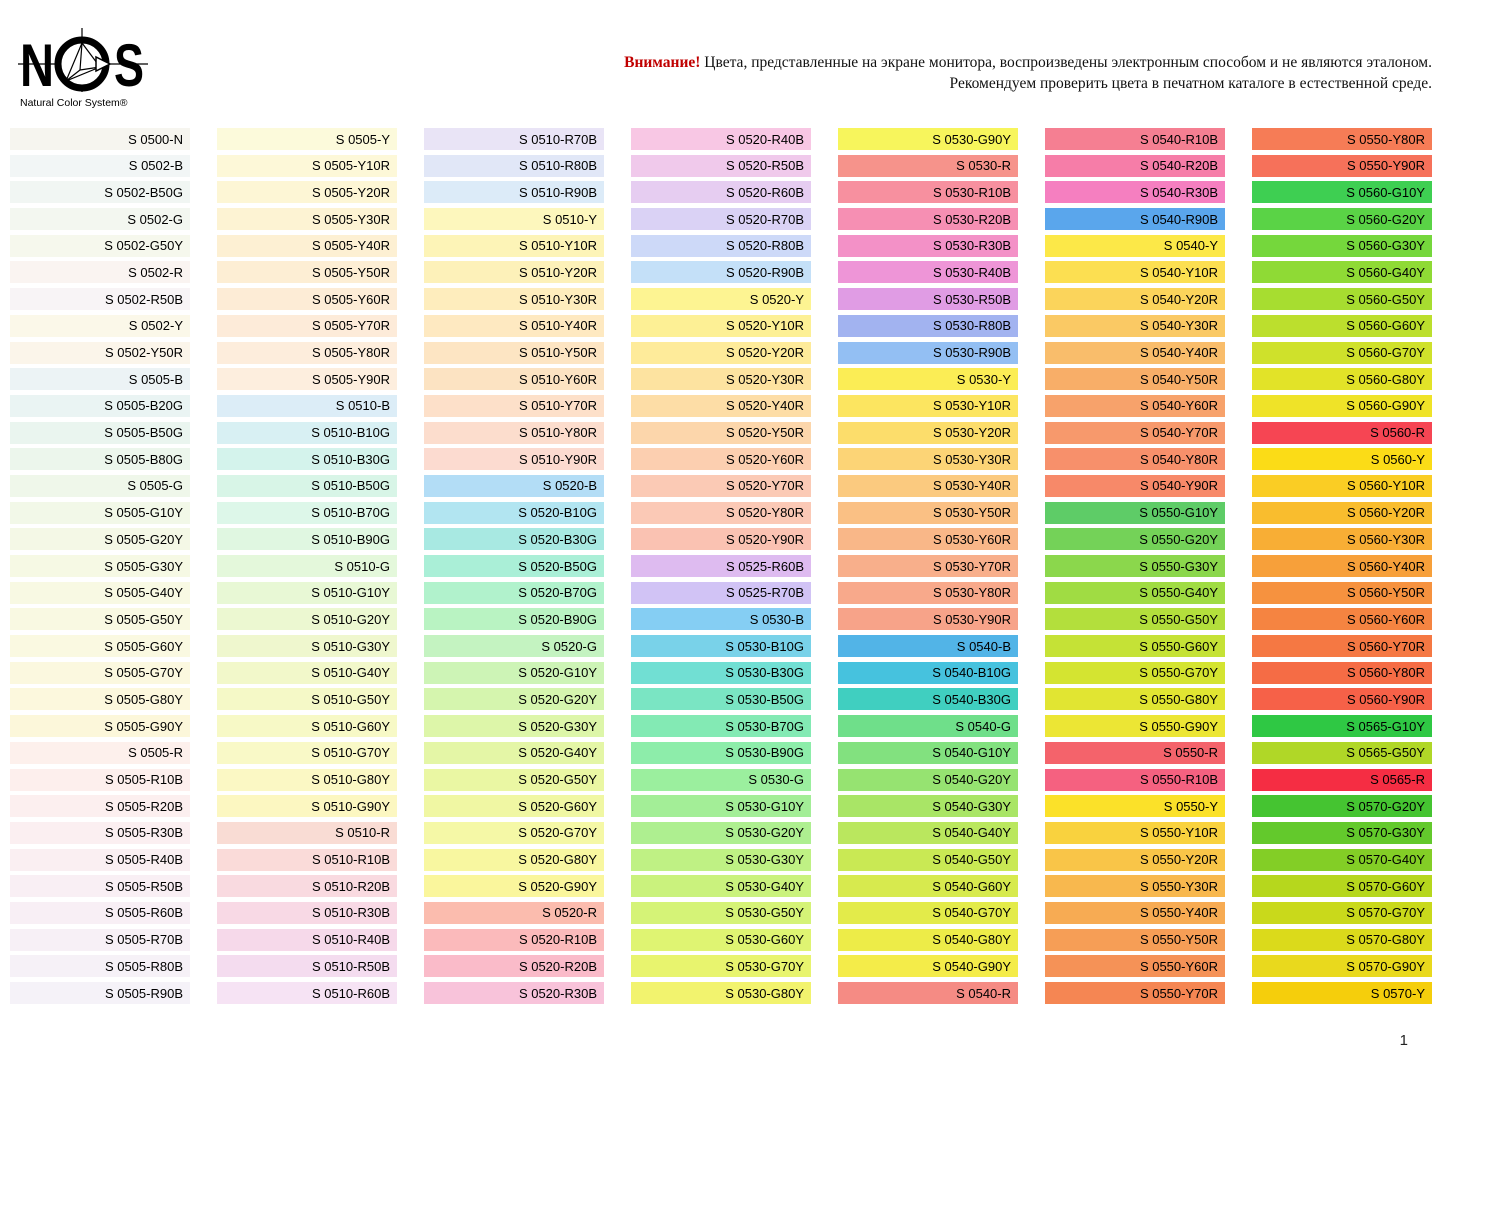 This screenshot has height=1220, width=1500. Describe the element at coordinates (514, 165) in the screenshot. I see `color-swatch: S 0510-R80B` at that location.